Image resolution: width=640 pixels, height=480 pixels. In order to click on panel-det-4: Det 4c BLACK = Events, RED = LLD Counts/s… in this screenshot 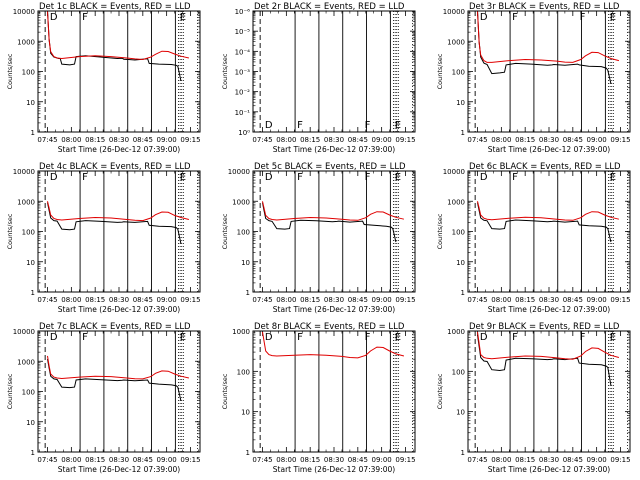, I will do `click(103, 238)`.